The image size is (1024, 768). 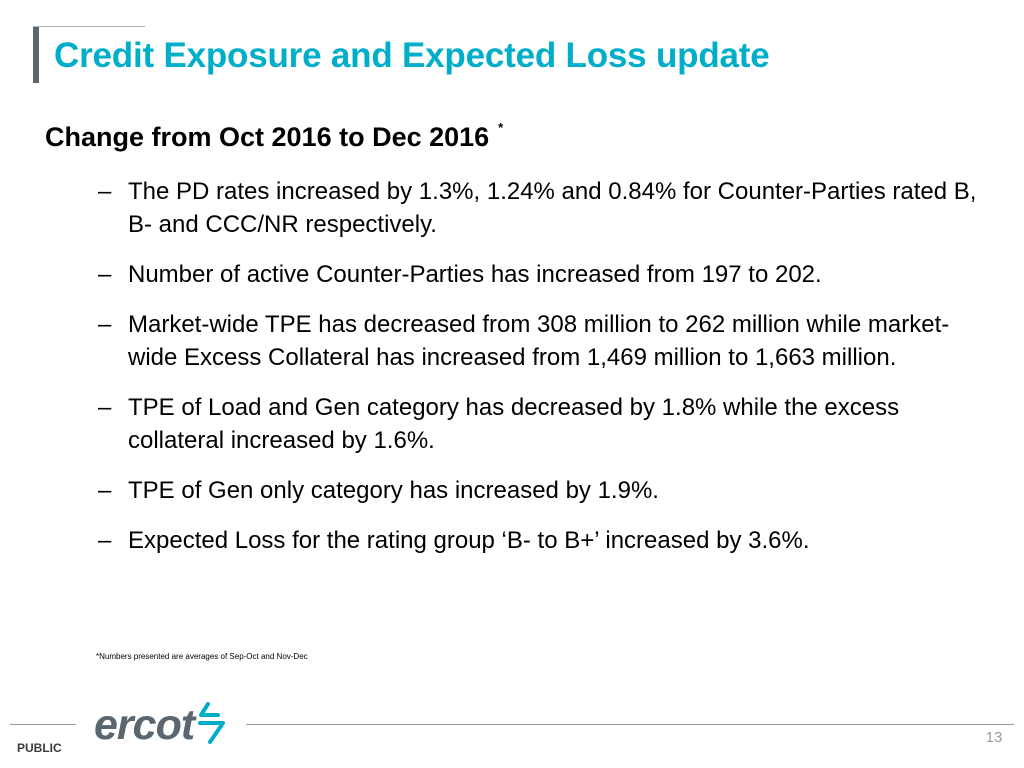 I want to click on footnote-marker: *, so click(x=501, y=127).